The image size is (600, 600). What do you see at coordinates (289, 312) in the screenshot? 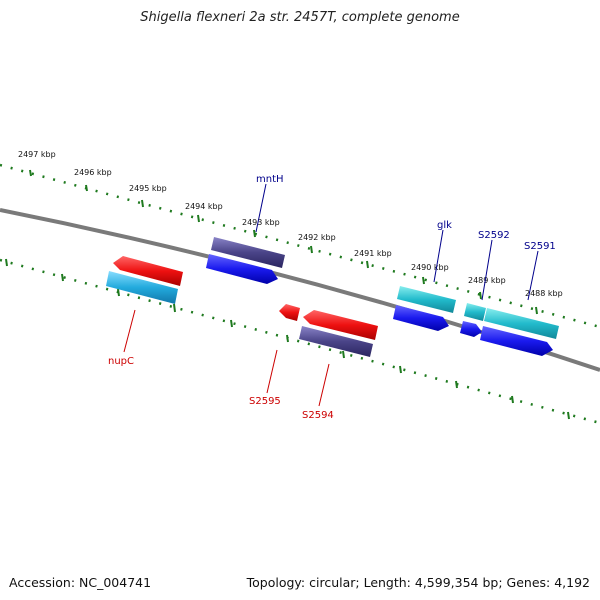
I see `cds-arrow-s2595` at bounding box center [289, 312].